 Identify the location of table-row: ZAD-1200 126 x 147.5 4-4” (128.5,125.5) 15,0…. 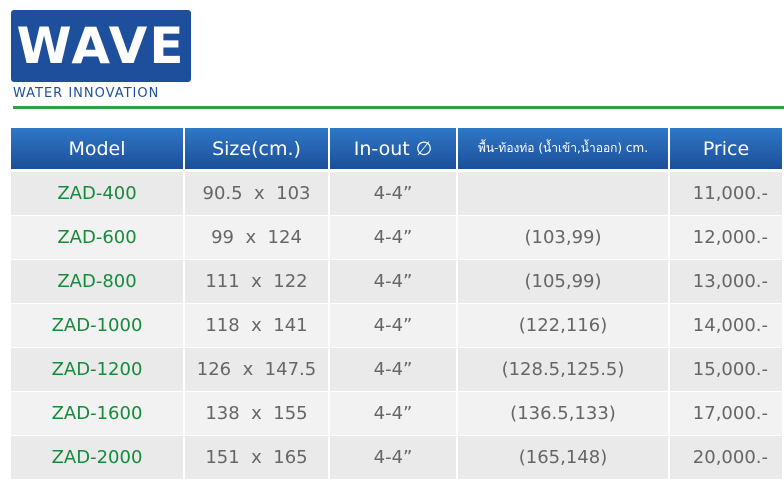
(397, 370).